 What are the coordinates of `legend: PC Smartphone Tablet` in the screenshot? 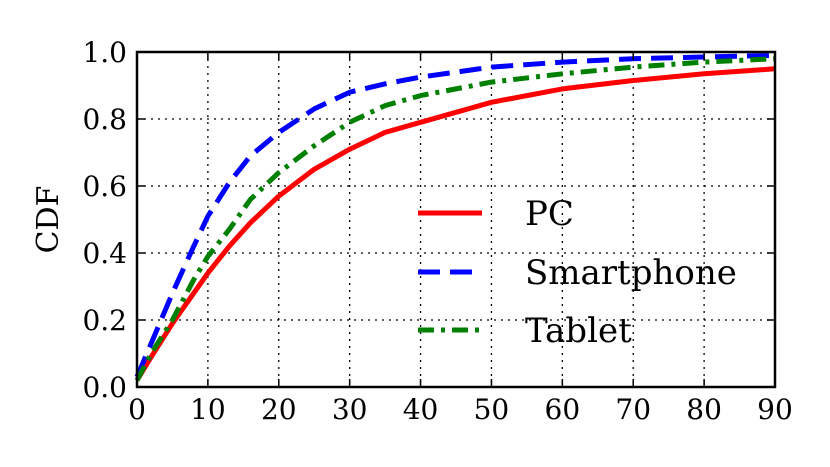 It's located at (577, 272).